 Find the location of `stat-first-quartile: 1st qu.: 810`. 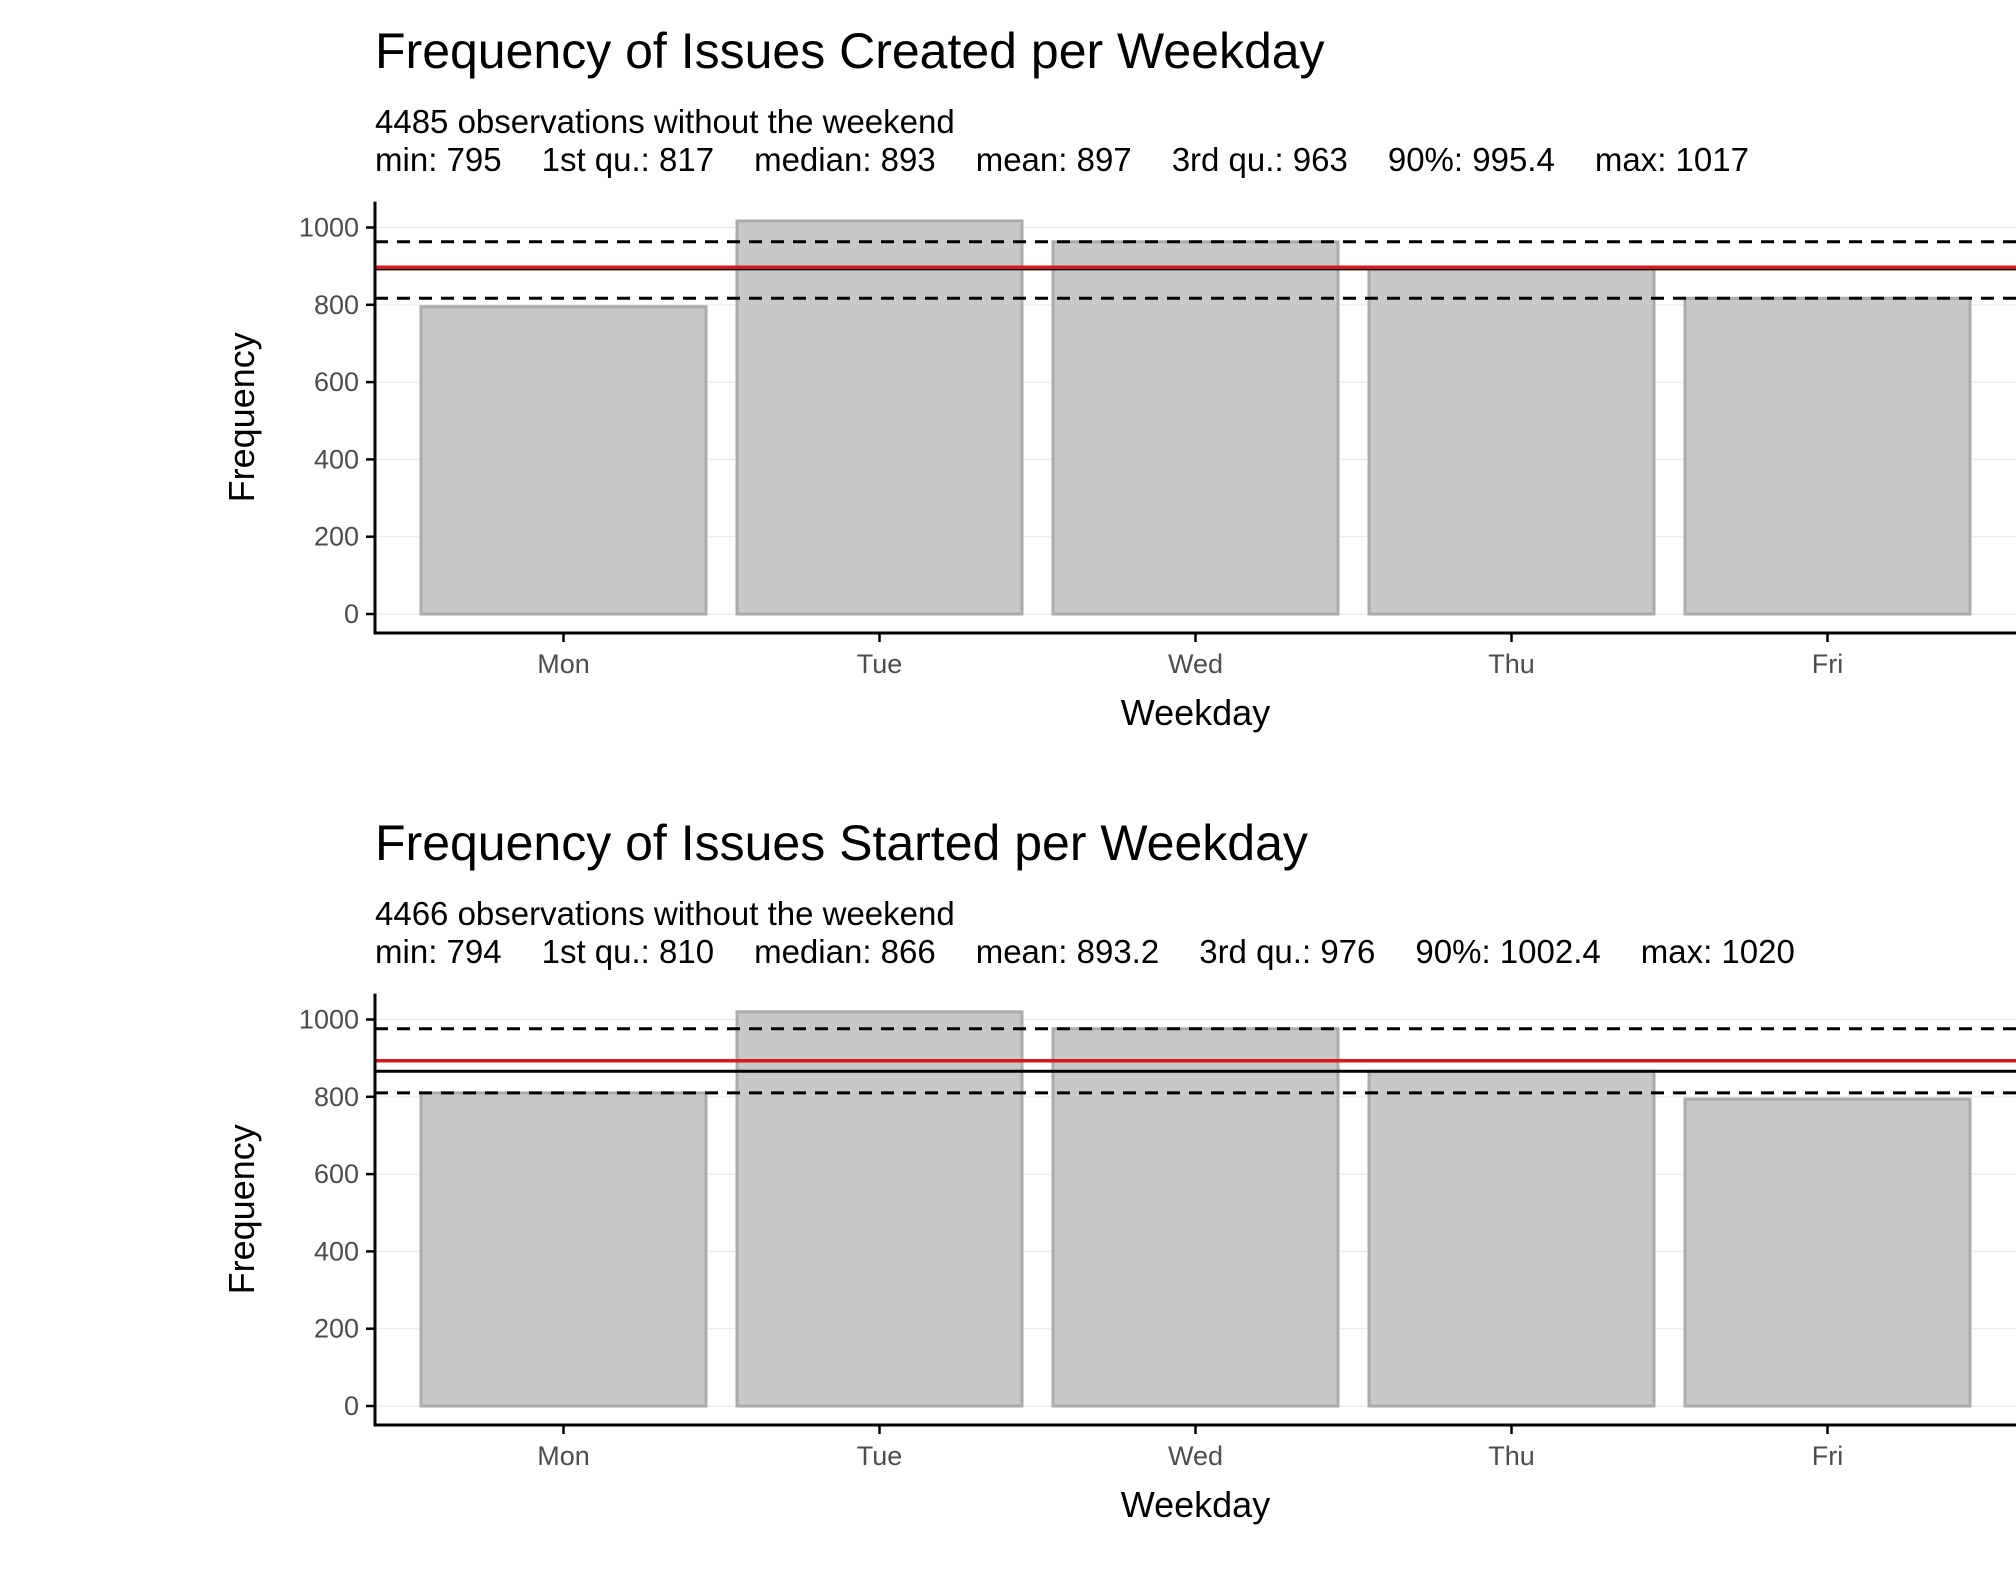

stat-first-quartile: 1st qu.: 810 is located at coordinates (628, 951).